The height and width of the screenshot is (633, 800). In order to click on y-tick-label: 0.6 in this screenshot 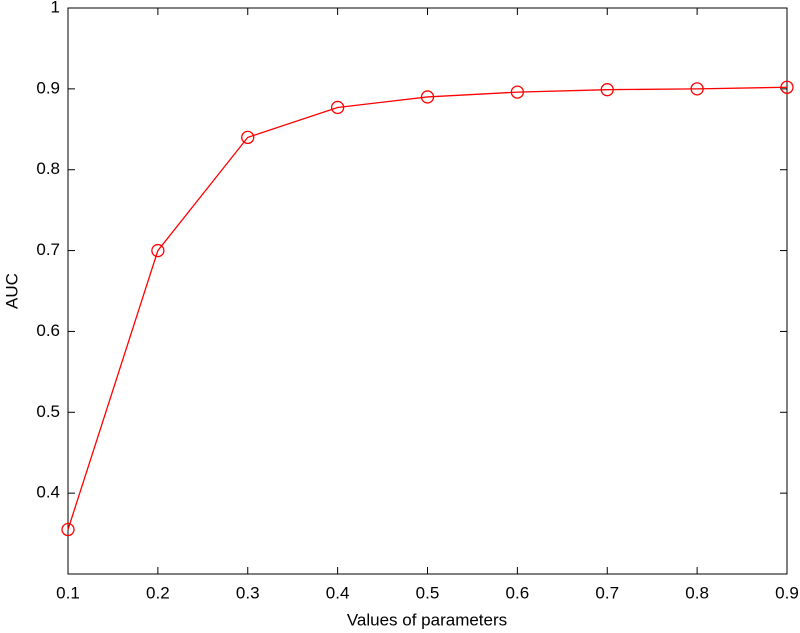, I will do `click(48, 330)`.